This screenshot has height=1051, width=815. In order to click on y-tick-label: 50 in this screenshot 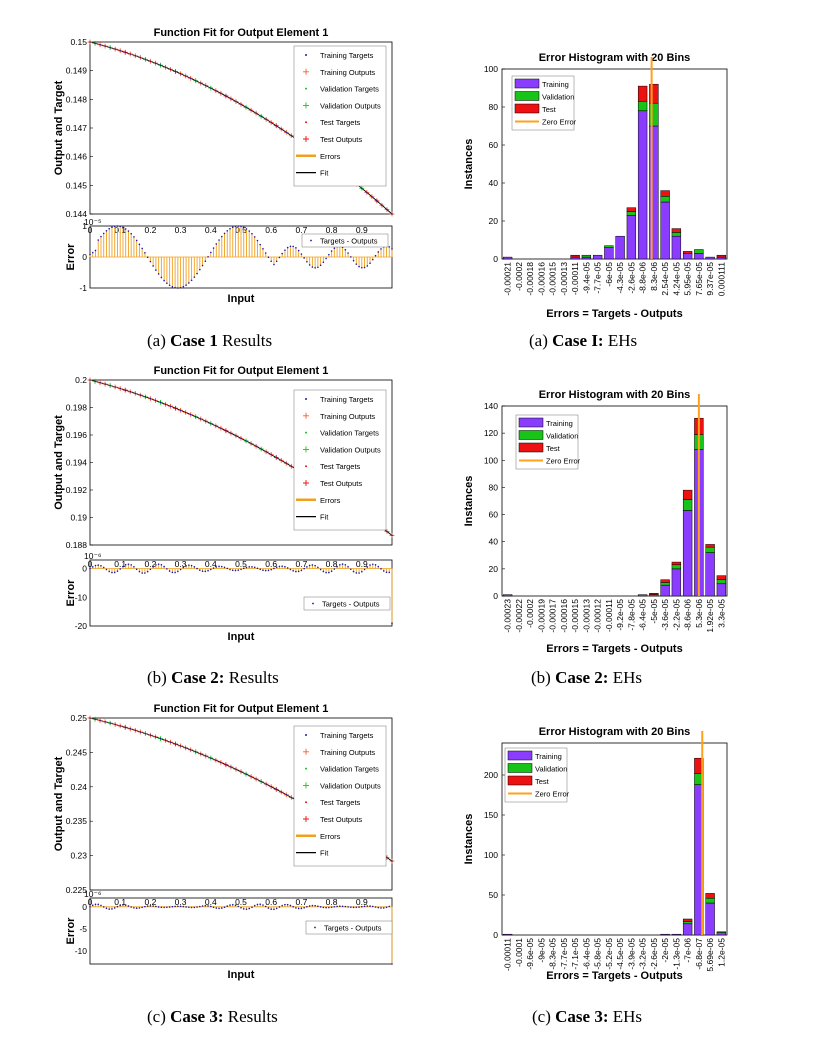, I will do `click(494, 895)`.